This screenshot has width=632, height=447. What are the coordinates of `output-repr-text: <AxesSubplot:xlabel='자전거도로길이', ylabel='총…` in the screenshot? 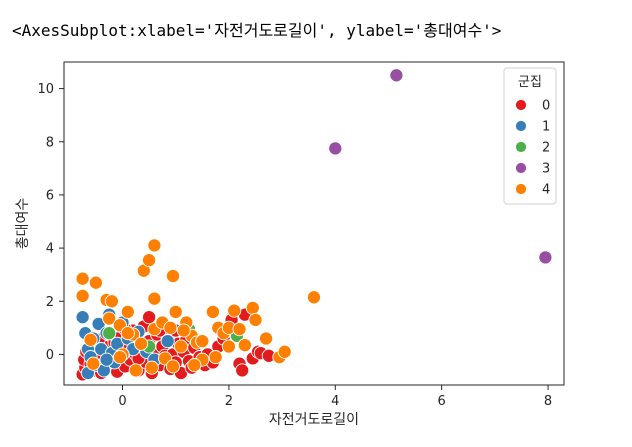 It's located at (257, 30).